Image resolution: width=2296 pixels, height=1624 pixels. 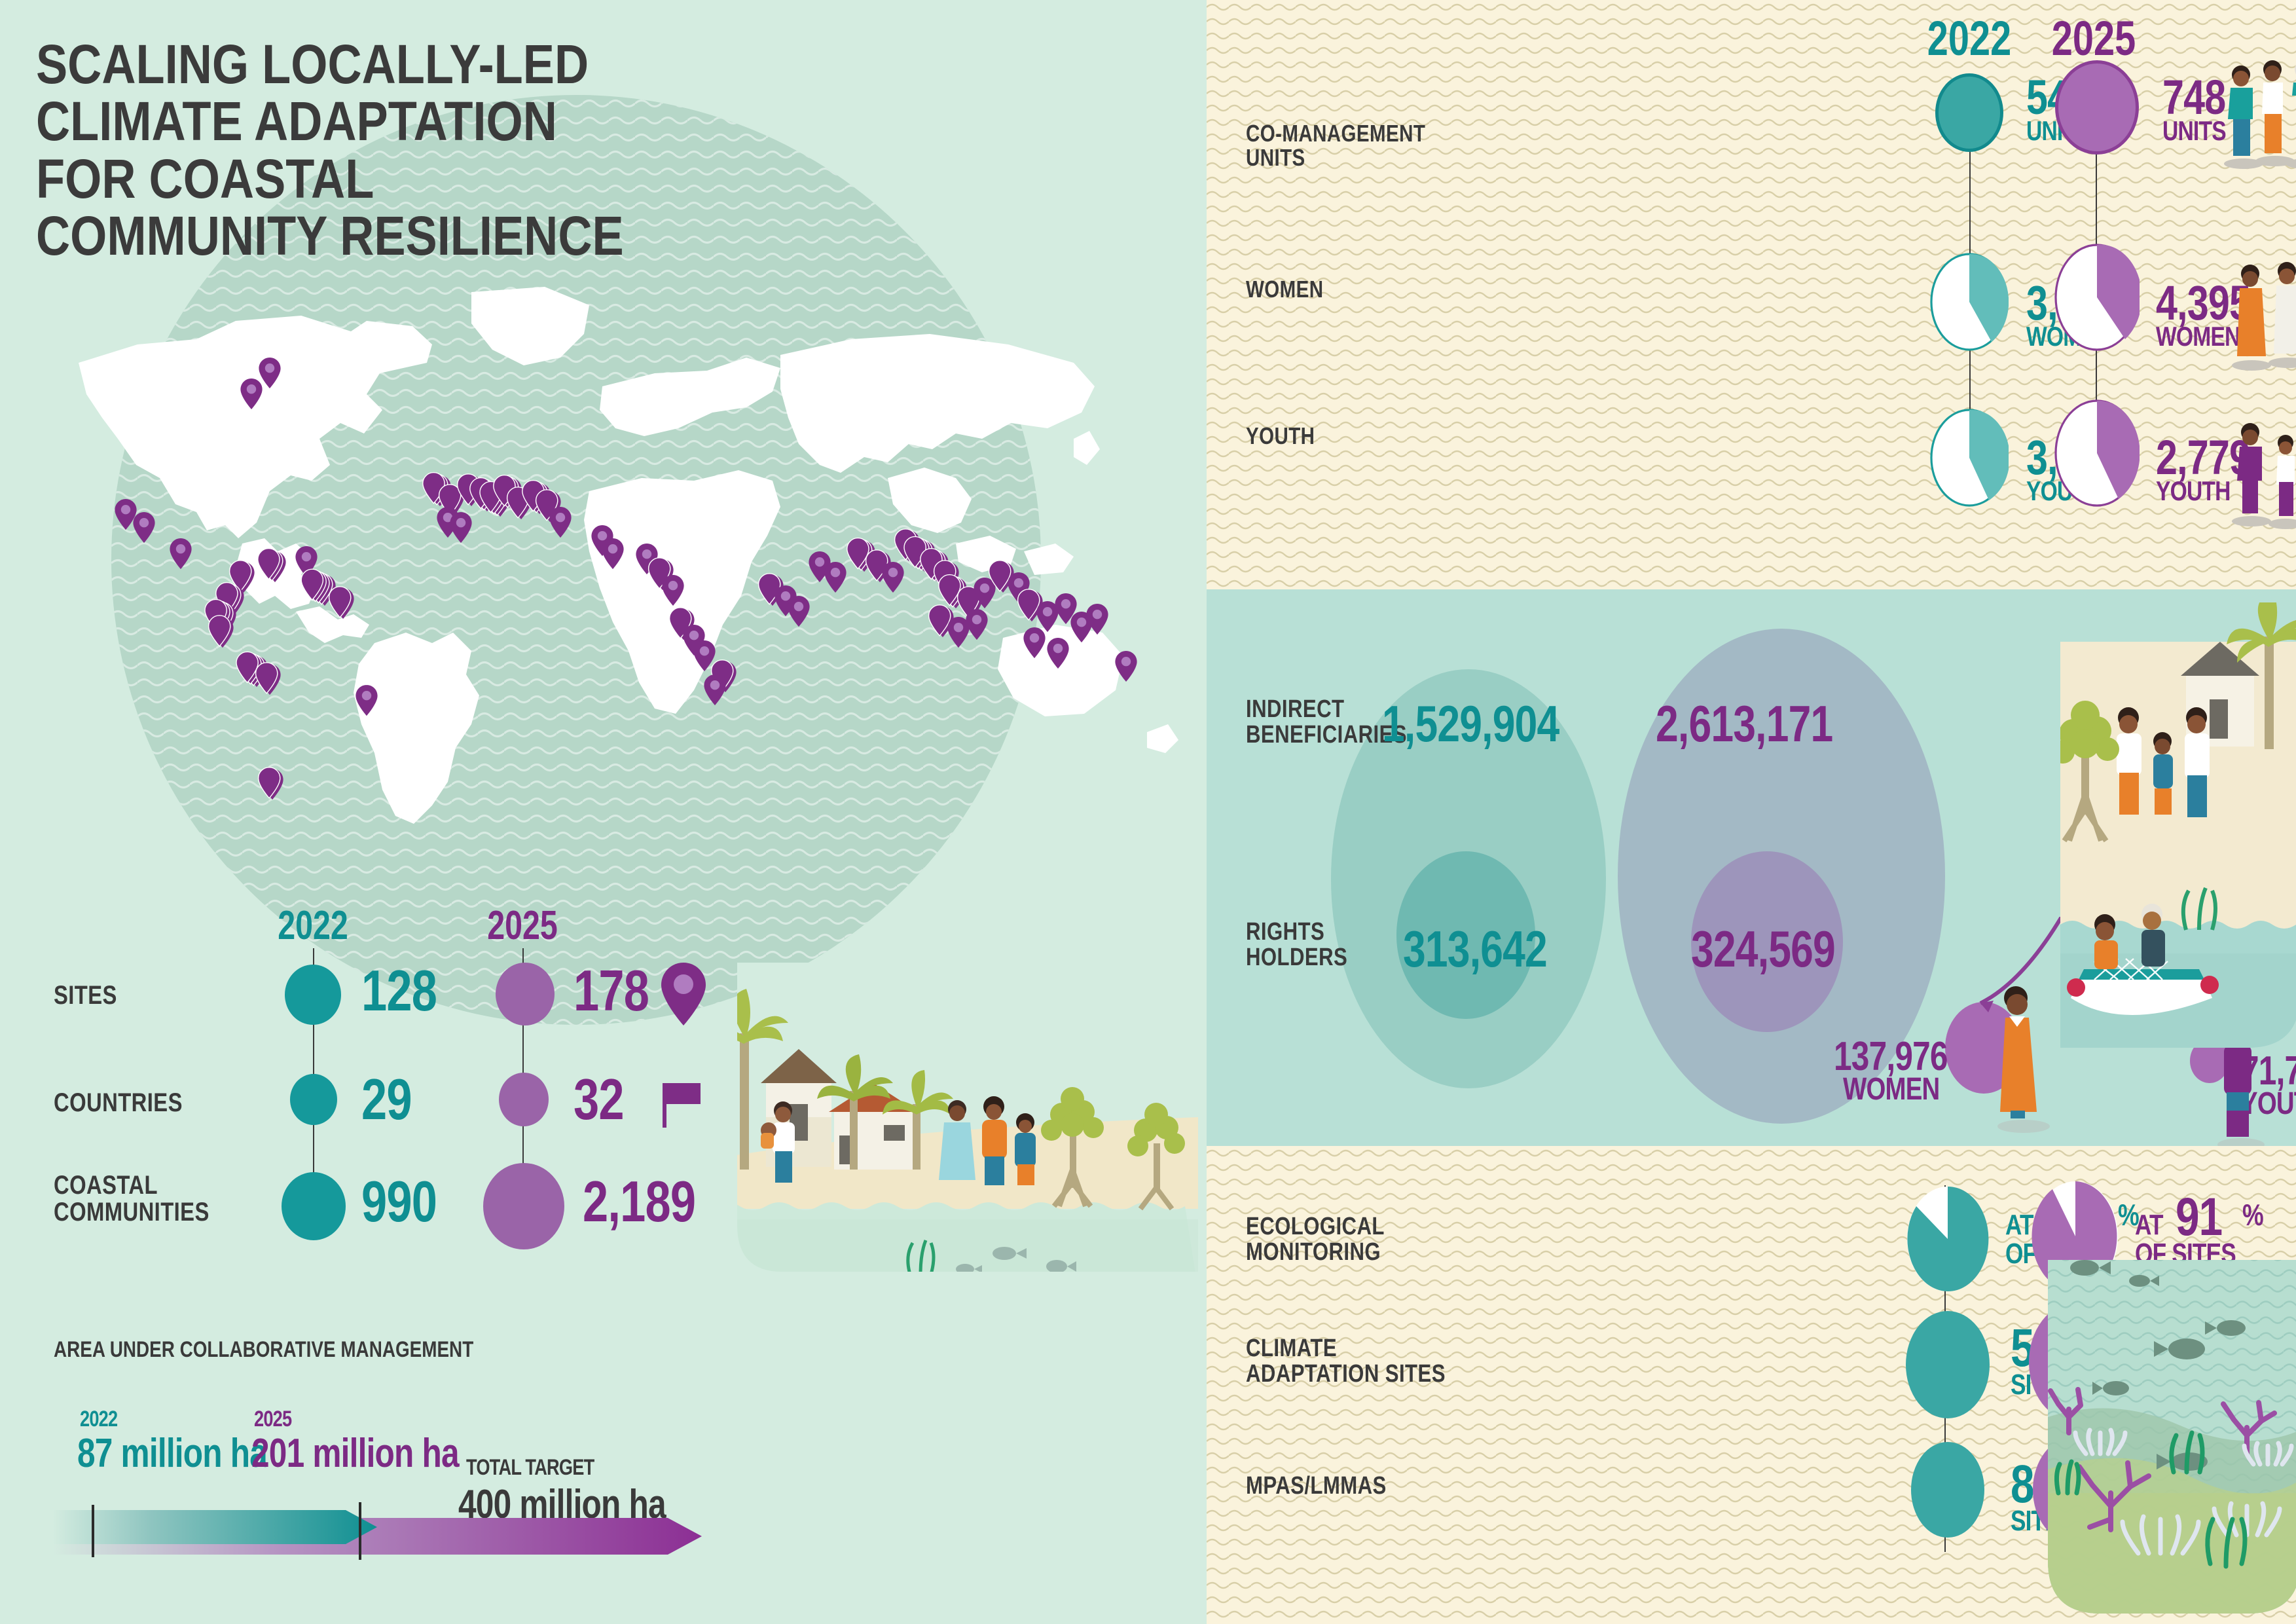 What do you see at coordinates (2198, 336) in the screenshot?
I see `rt-unit-2025-women: WOMEN` at bounding box center [2198, 336].